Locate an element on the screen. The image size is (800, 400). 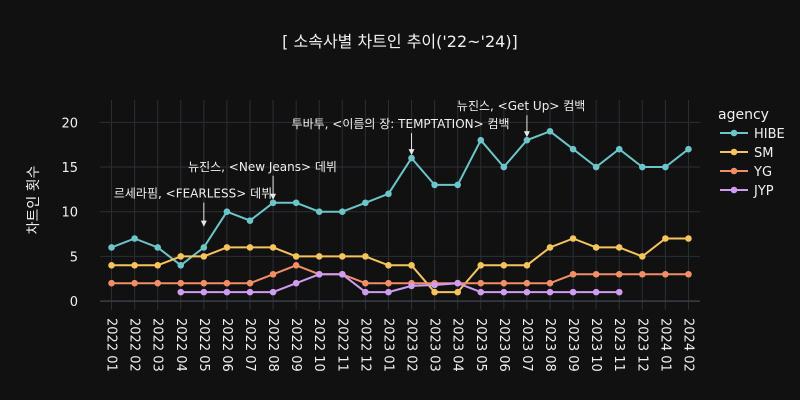
series-sm is located at coordinates (400, 265).